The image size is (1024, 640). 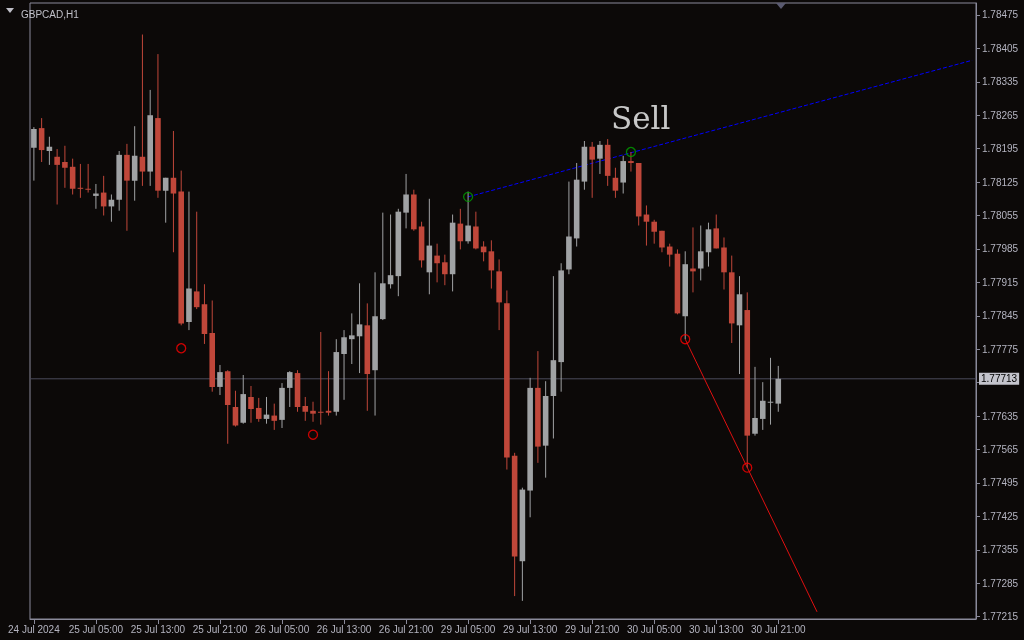 What do you see at coordinates (406, 629) in the screenshot?
I see `x-tick-label: 26 Jul 21:00` at bounding box center [406, 629].